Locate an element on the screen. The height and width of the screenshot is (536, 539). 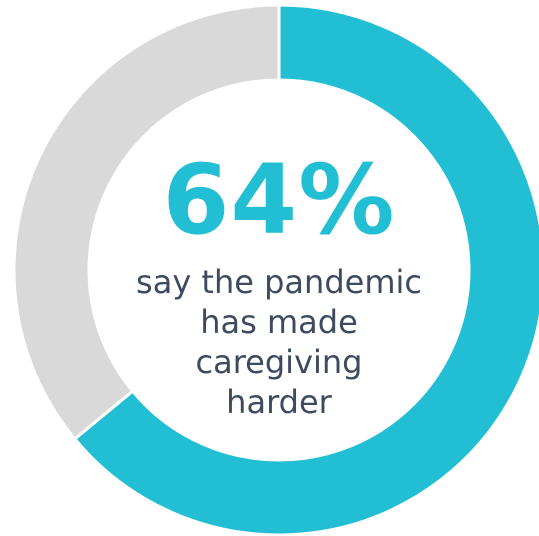
caption-line-3: caregiving is located at coordinates (279, 362).